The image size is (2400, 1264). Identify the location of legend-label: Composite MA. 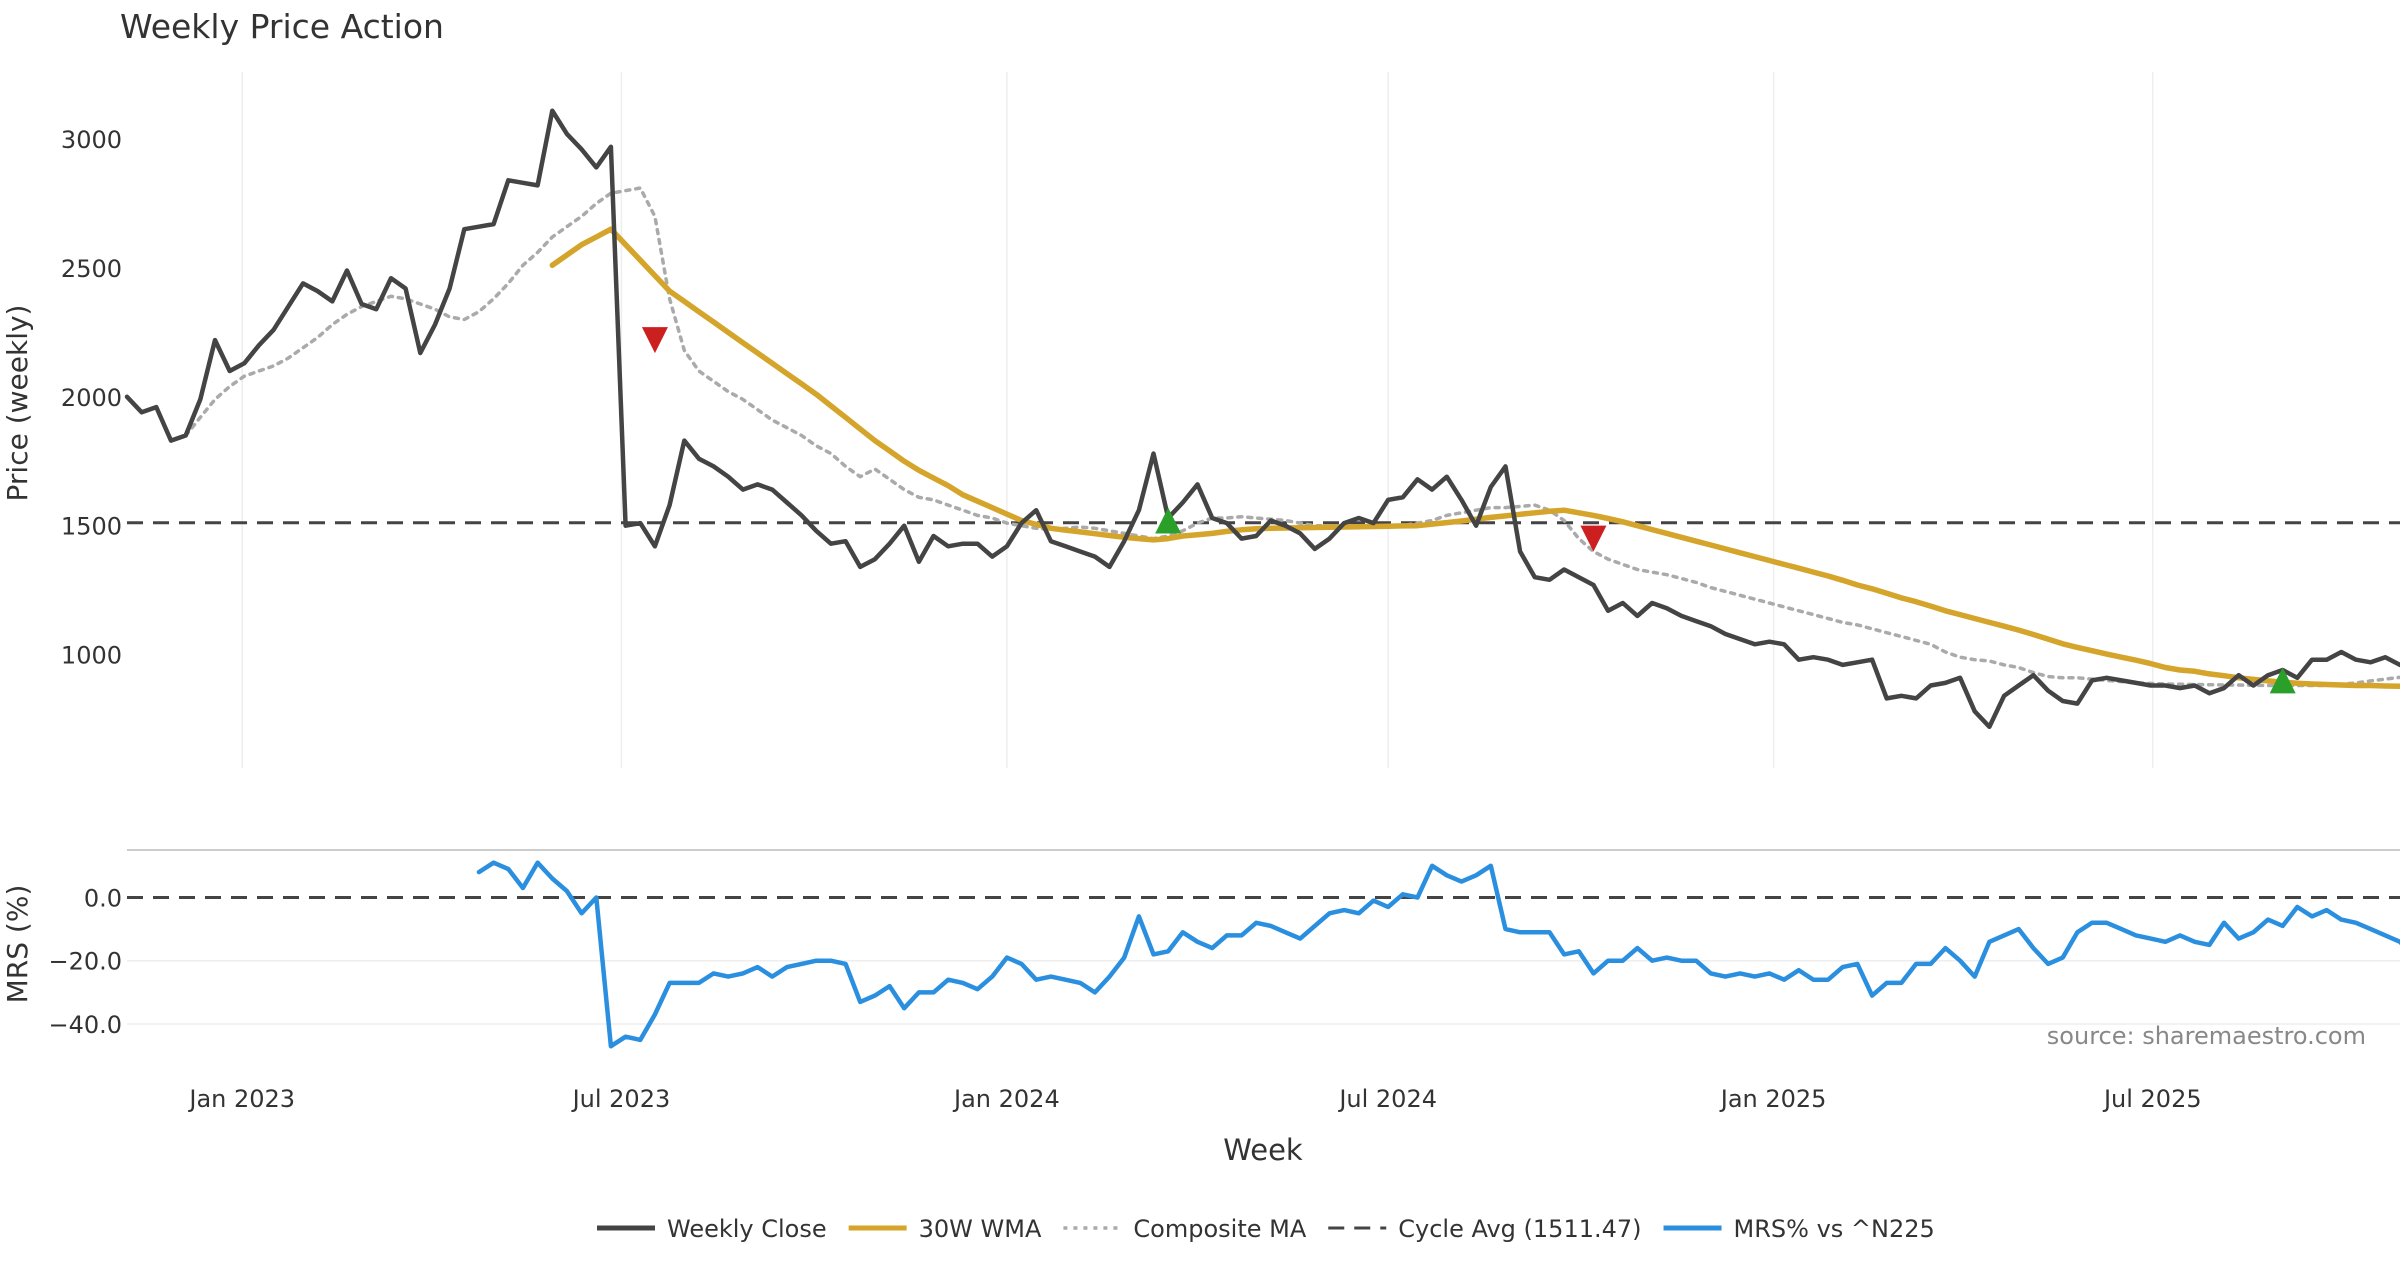
(1219, 1229).